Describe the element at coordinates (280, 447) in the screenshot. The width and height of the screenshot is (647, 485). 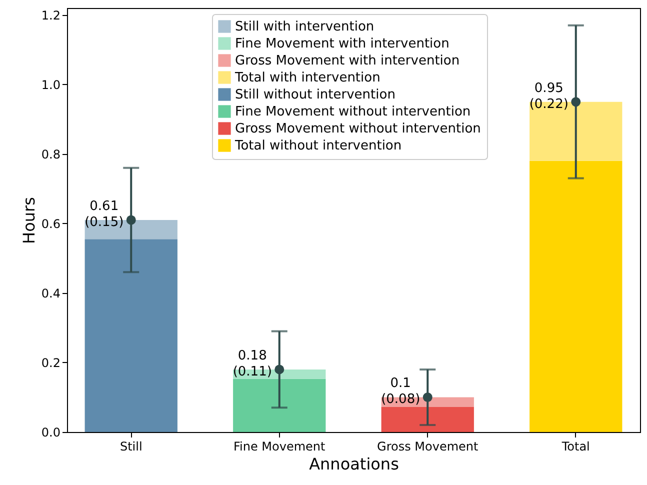
I see `x-tick-label: Fine Movement` at that location.